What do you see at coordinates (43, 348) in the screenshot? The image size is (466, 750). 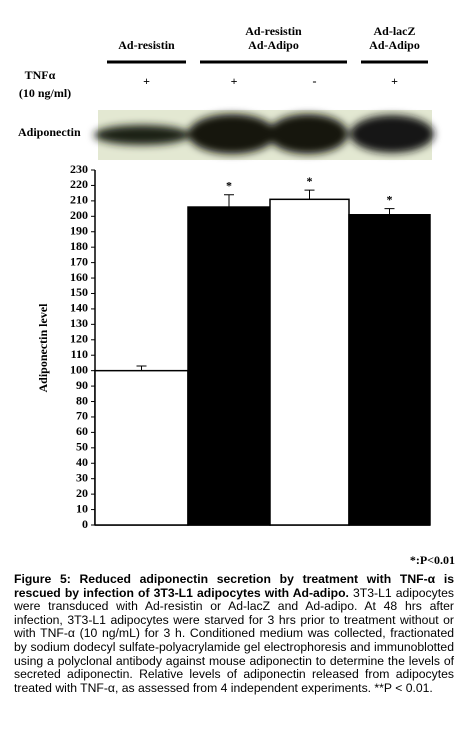 I see `y-axis-label: Adiponectin level` at bounding box center [43, 348].